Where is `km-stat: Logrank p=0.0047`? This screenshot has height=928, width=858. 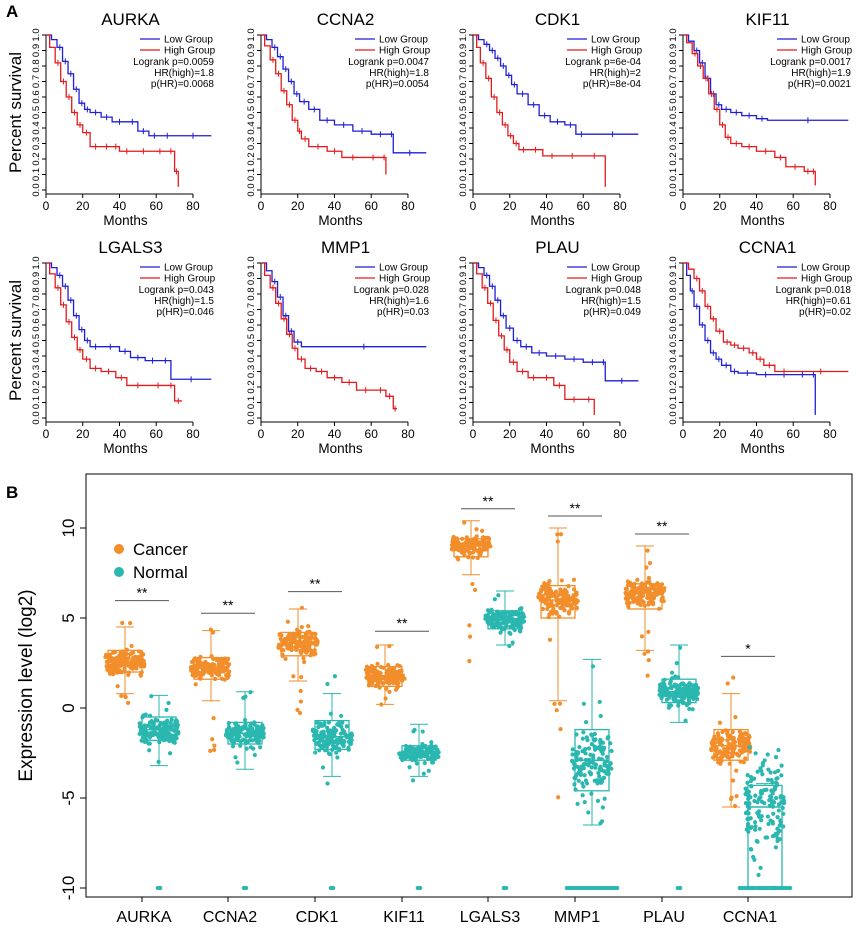 km-stat: Logrank p=0.0047 is located at coordinates (388, 62).